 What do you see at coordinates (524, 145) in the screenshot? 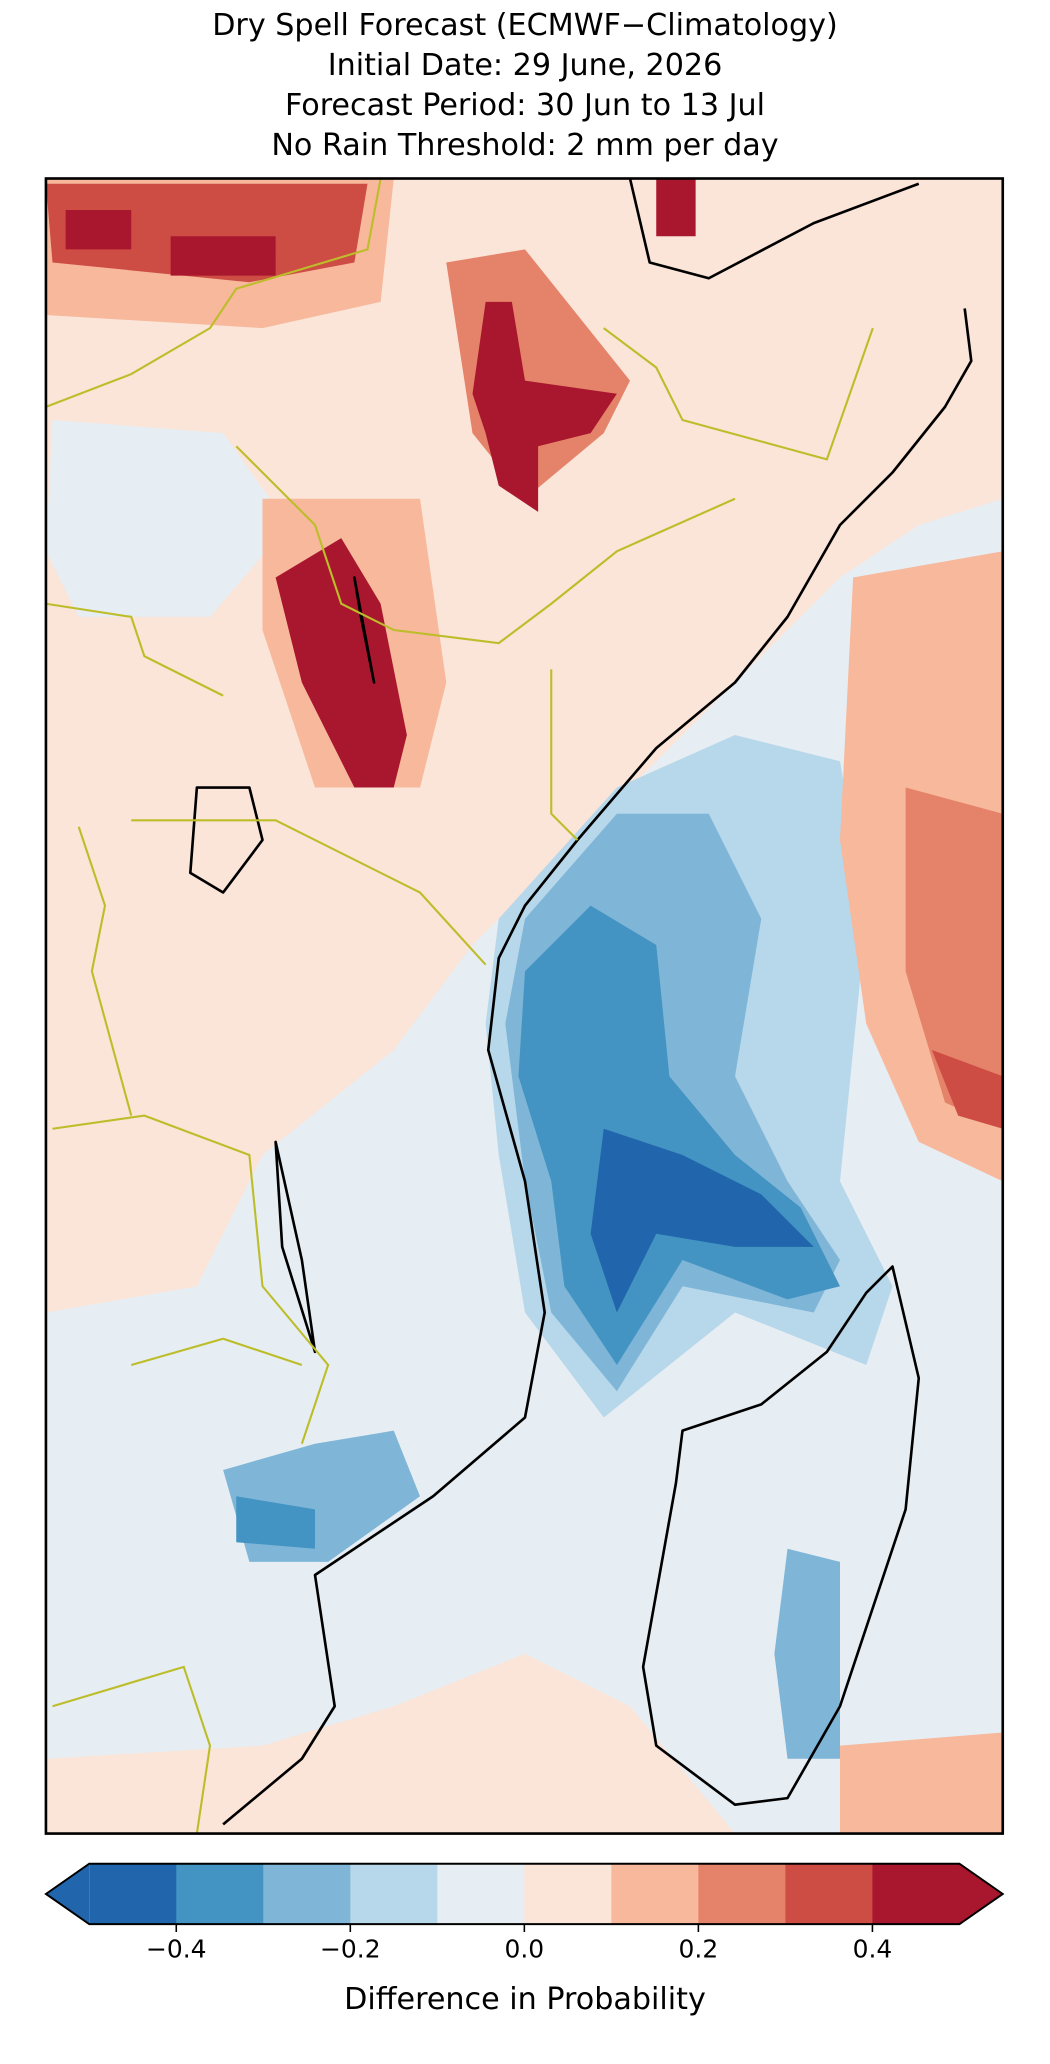
I see `title-line: No Rain Threshold: 2 mm per day` at bounding box center [524, 145].